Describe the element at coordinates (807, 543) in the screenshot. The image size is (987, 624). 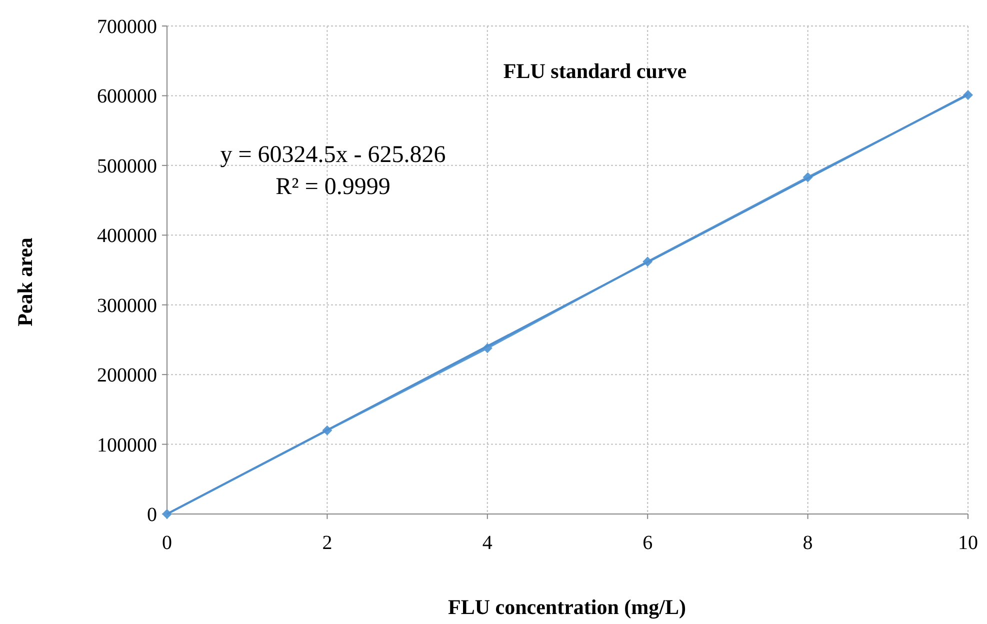
I see `x-tick-label: 8` at that location.